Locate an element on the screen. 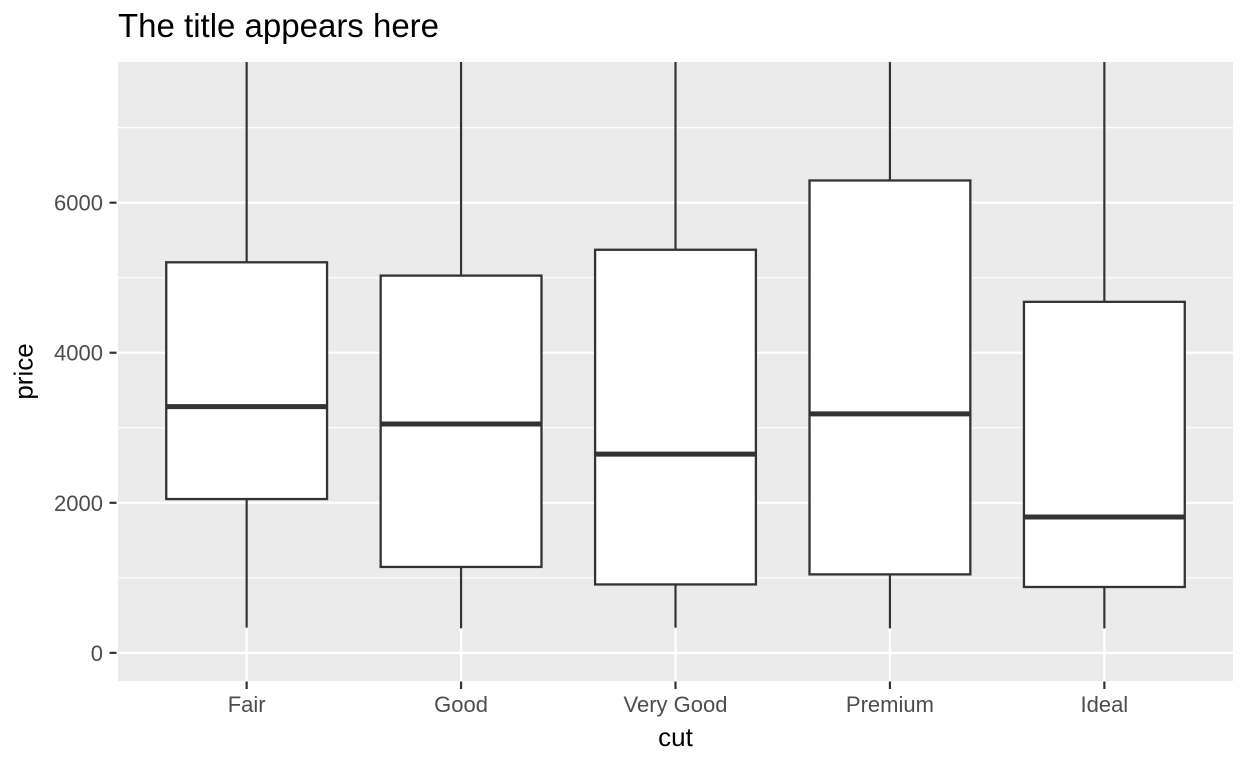 Image resolution: width=1248 pixels, height=768 pixels. x-tick-label-good: Good is located at coordinates (461, 704).